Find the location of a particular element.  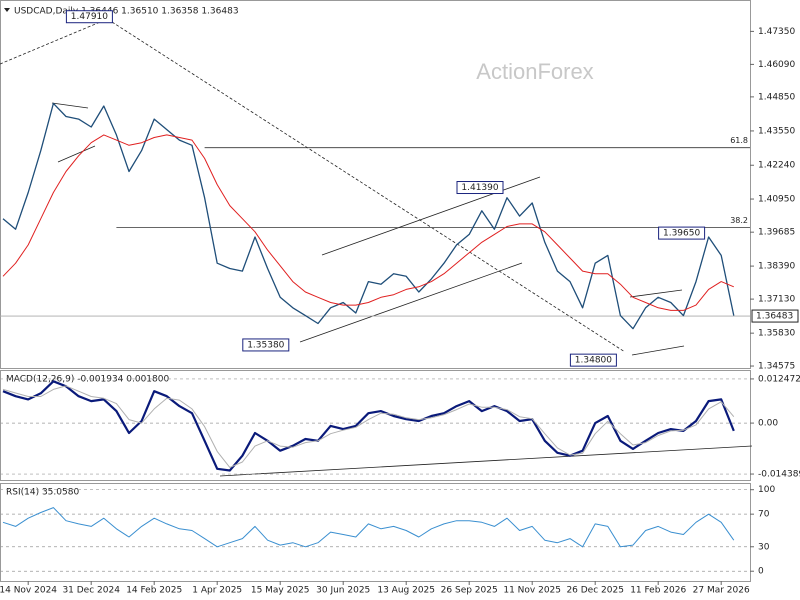

x-tick-label: 1 Apr 2025 is located at coordinates (217, 591).